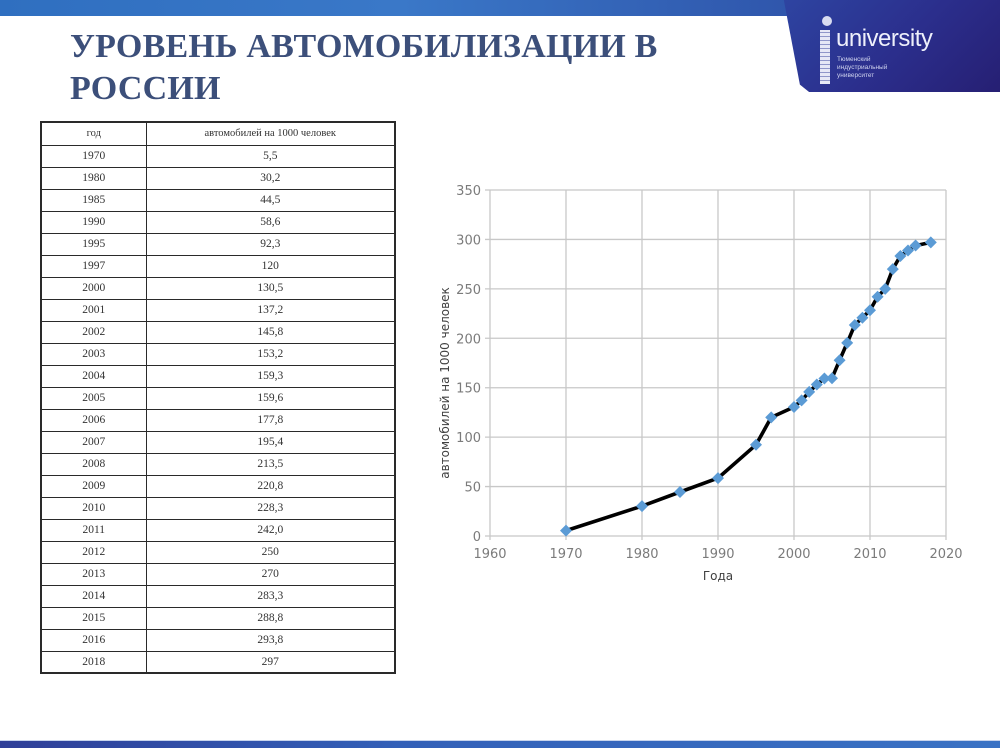 The width and height of the screenshot is (1000, 748). What do you see at coordinates (93, 354) in the screenshot?
I see `cell-year: 2003` at bounding box center [93, 354].